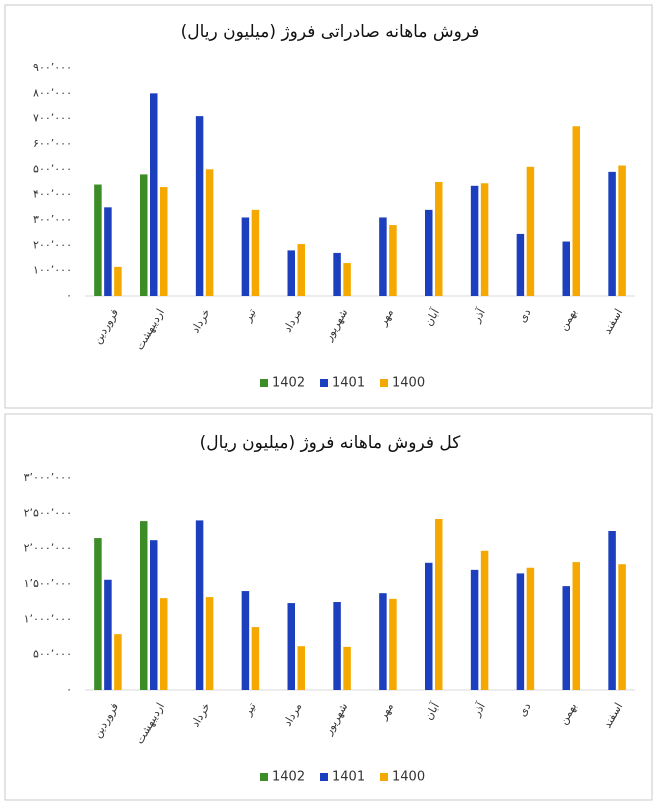 Image resolution: width=658 pixels, height=805 pixels. I want to click on chart-title: کل فروش ماهانه فروژ (میلیون ریال), so click(331, 443).